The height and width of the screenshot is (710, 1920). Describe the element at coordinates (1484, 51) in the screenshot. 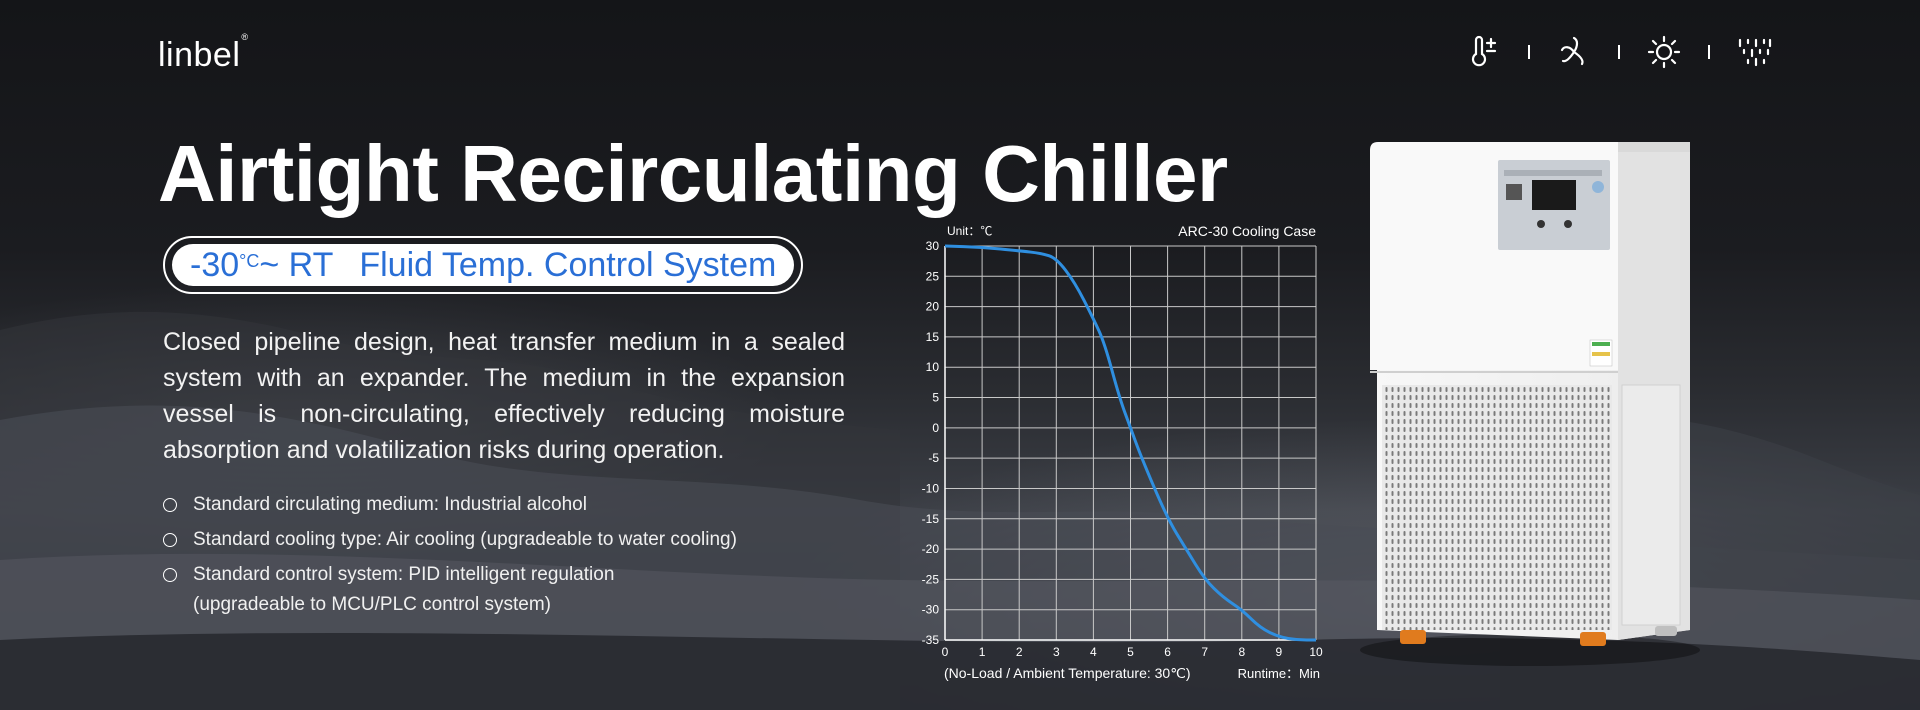

I see `thermometer-plus-minus-icon` at that location.